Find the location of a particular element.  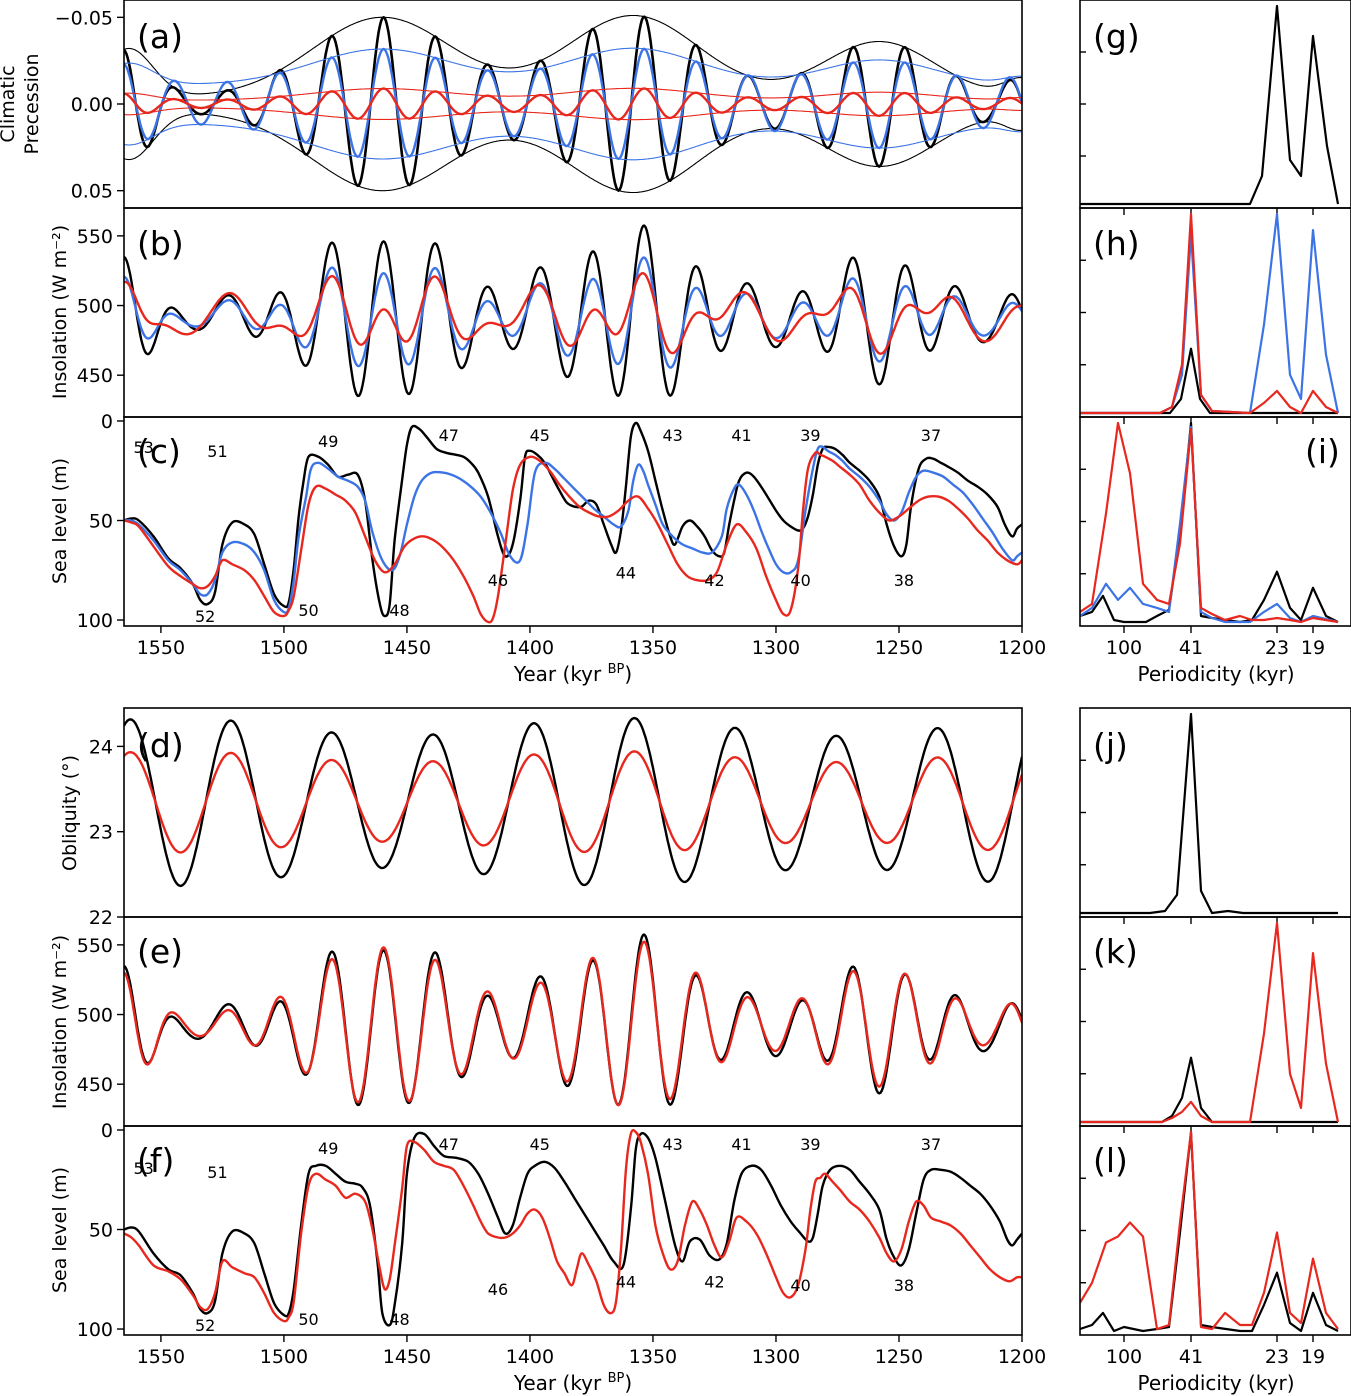

xtick-label-year: 1300 is located at coordinates (776, 648).